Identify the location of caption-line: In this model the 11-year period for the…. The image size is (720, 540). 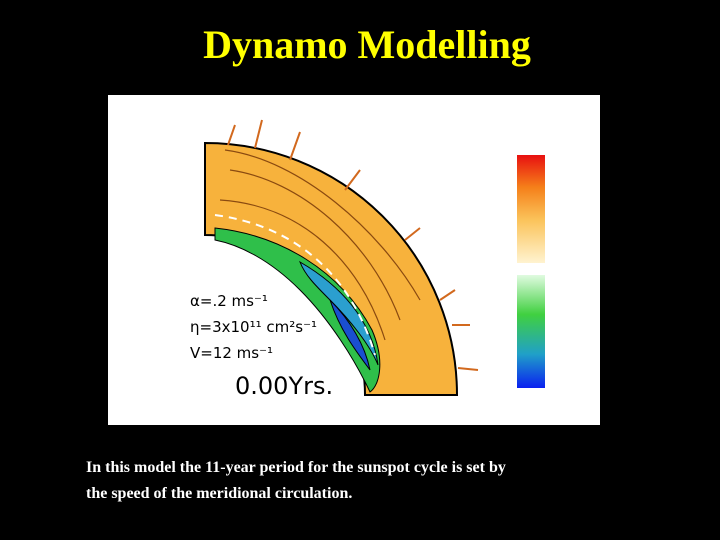
(296, 467).